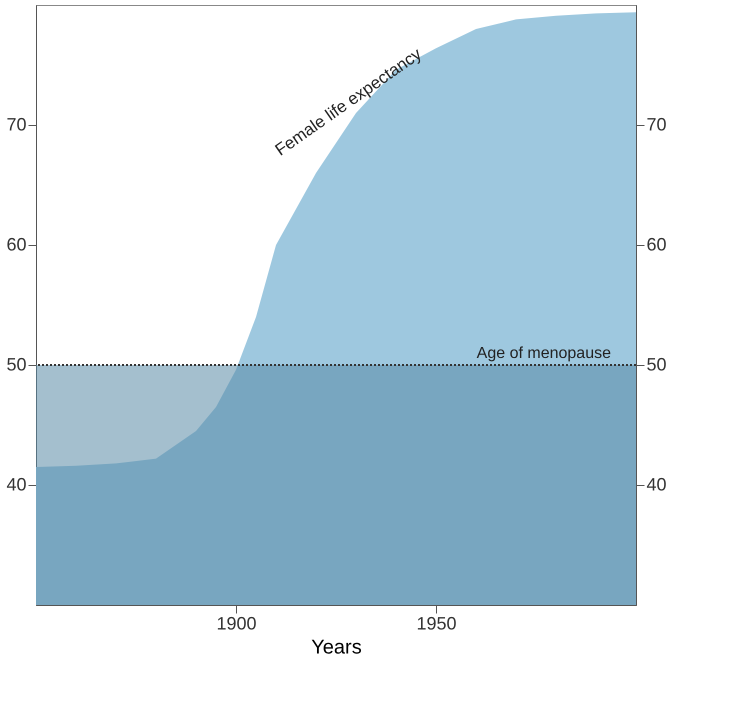  I want to click on y2-tick-label: 50, so click(656, 364).